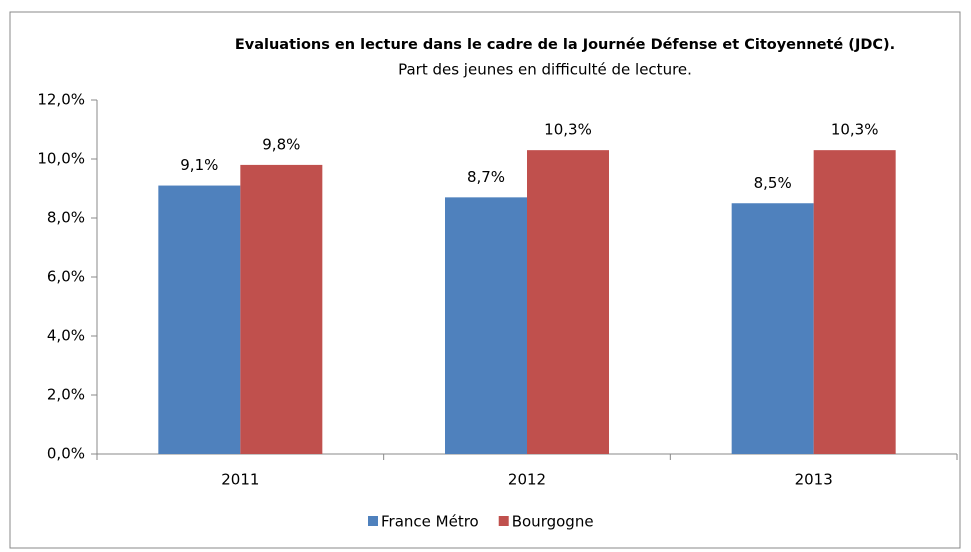 The image size is (971, 552). What do you see at coordinates (66, 395) in the screenshot?
I see `y-tick-label: 2,0%` at bounding box center [66, 395].